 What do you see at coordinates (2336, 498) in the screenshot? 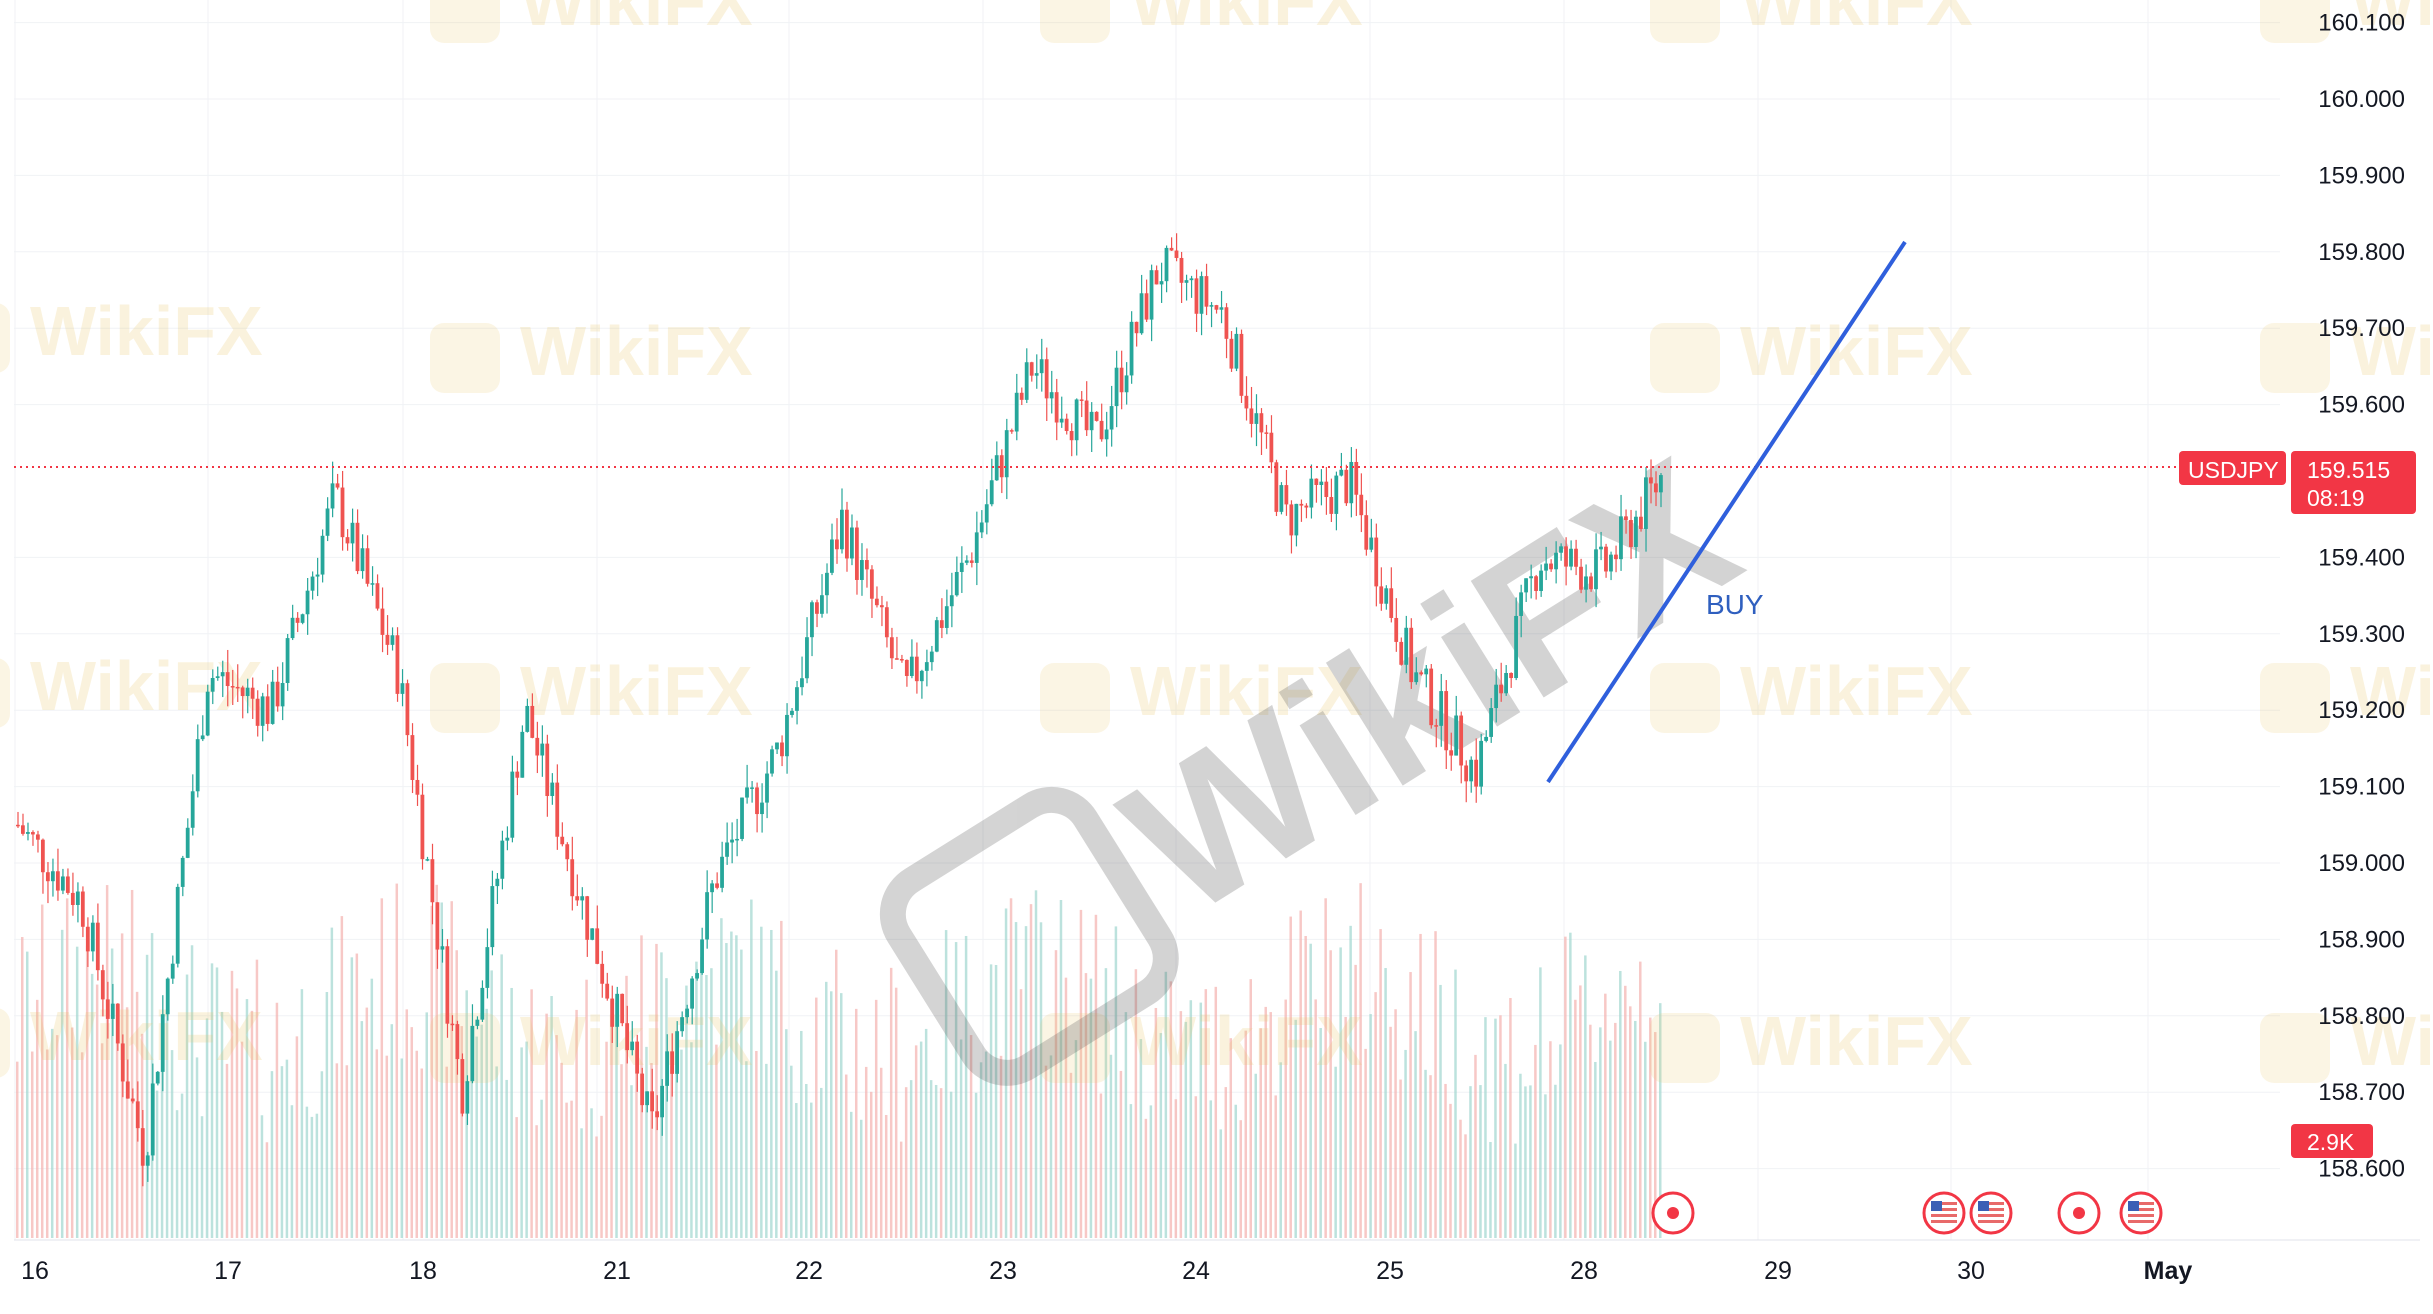
I see `countdown-timer: 08:19` at bounding box center [2336, 498].